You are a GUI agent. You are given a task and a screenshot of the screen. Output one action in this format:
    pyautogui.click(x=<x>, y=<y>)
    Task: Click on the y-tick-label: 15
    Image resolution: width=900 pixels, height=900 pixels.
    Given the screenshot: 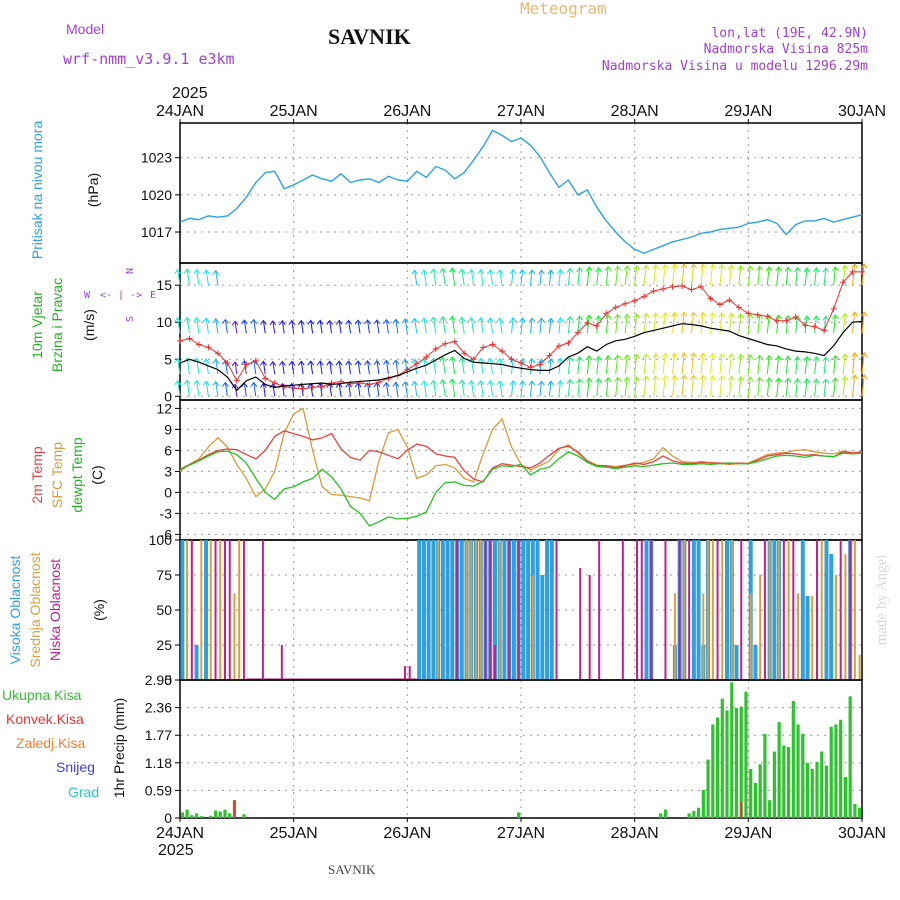 What is the action you would take?
    pyautogui.click(x=164, y=285)
    